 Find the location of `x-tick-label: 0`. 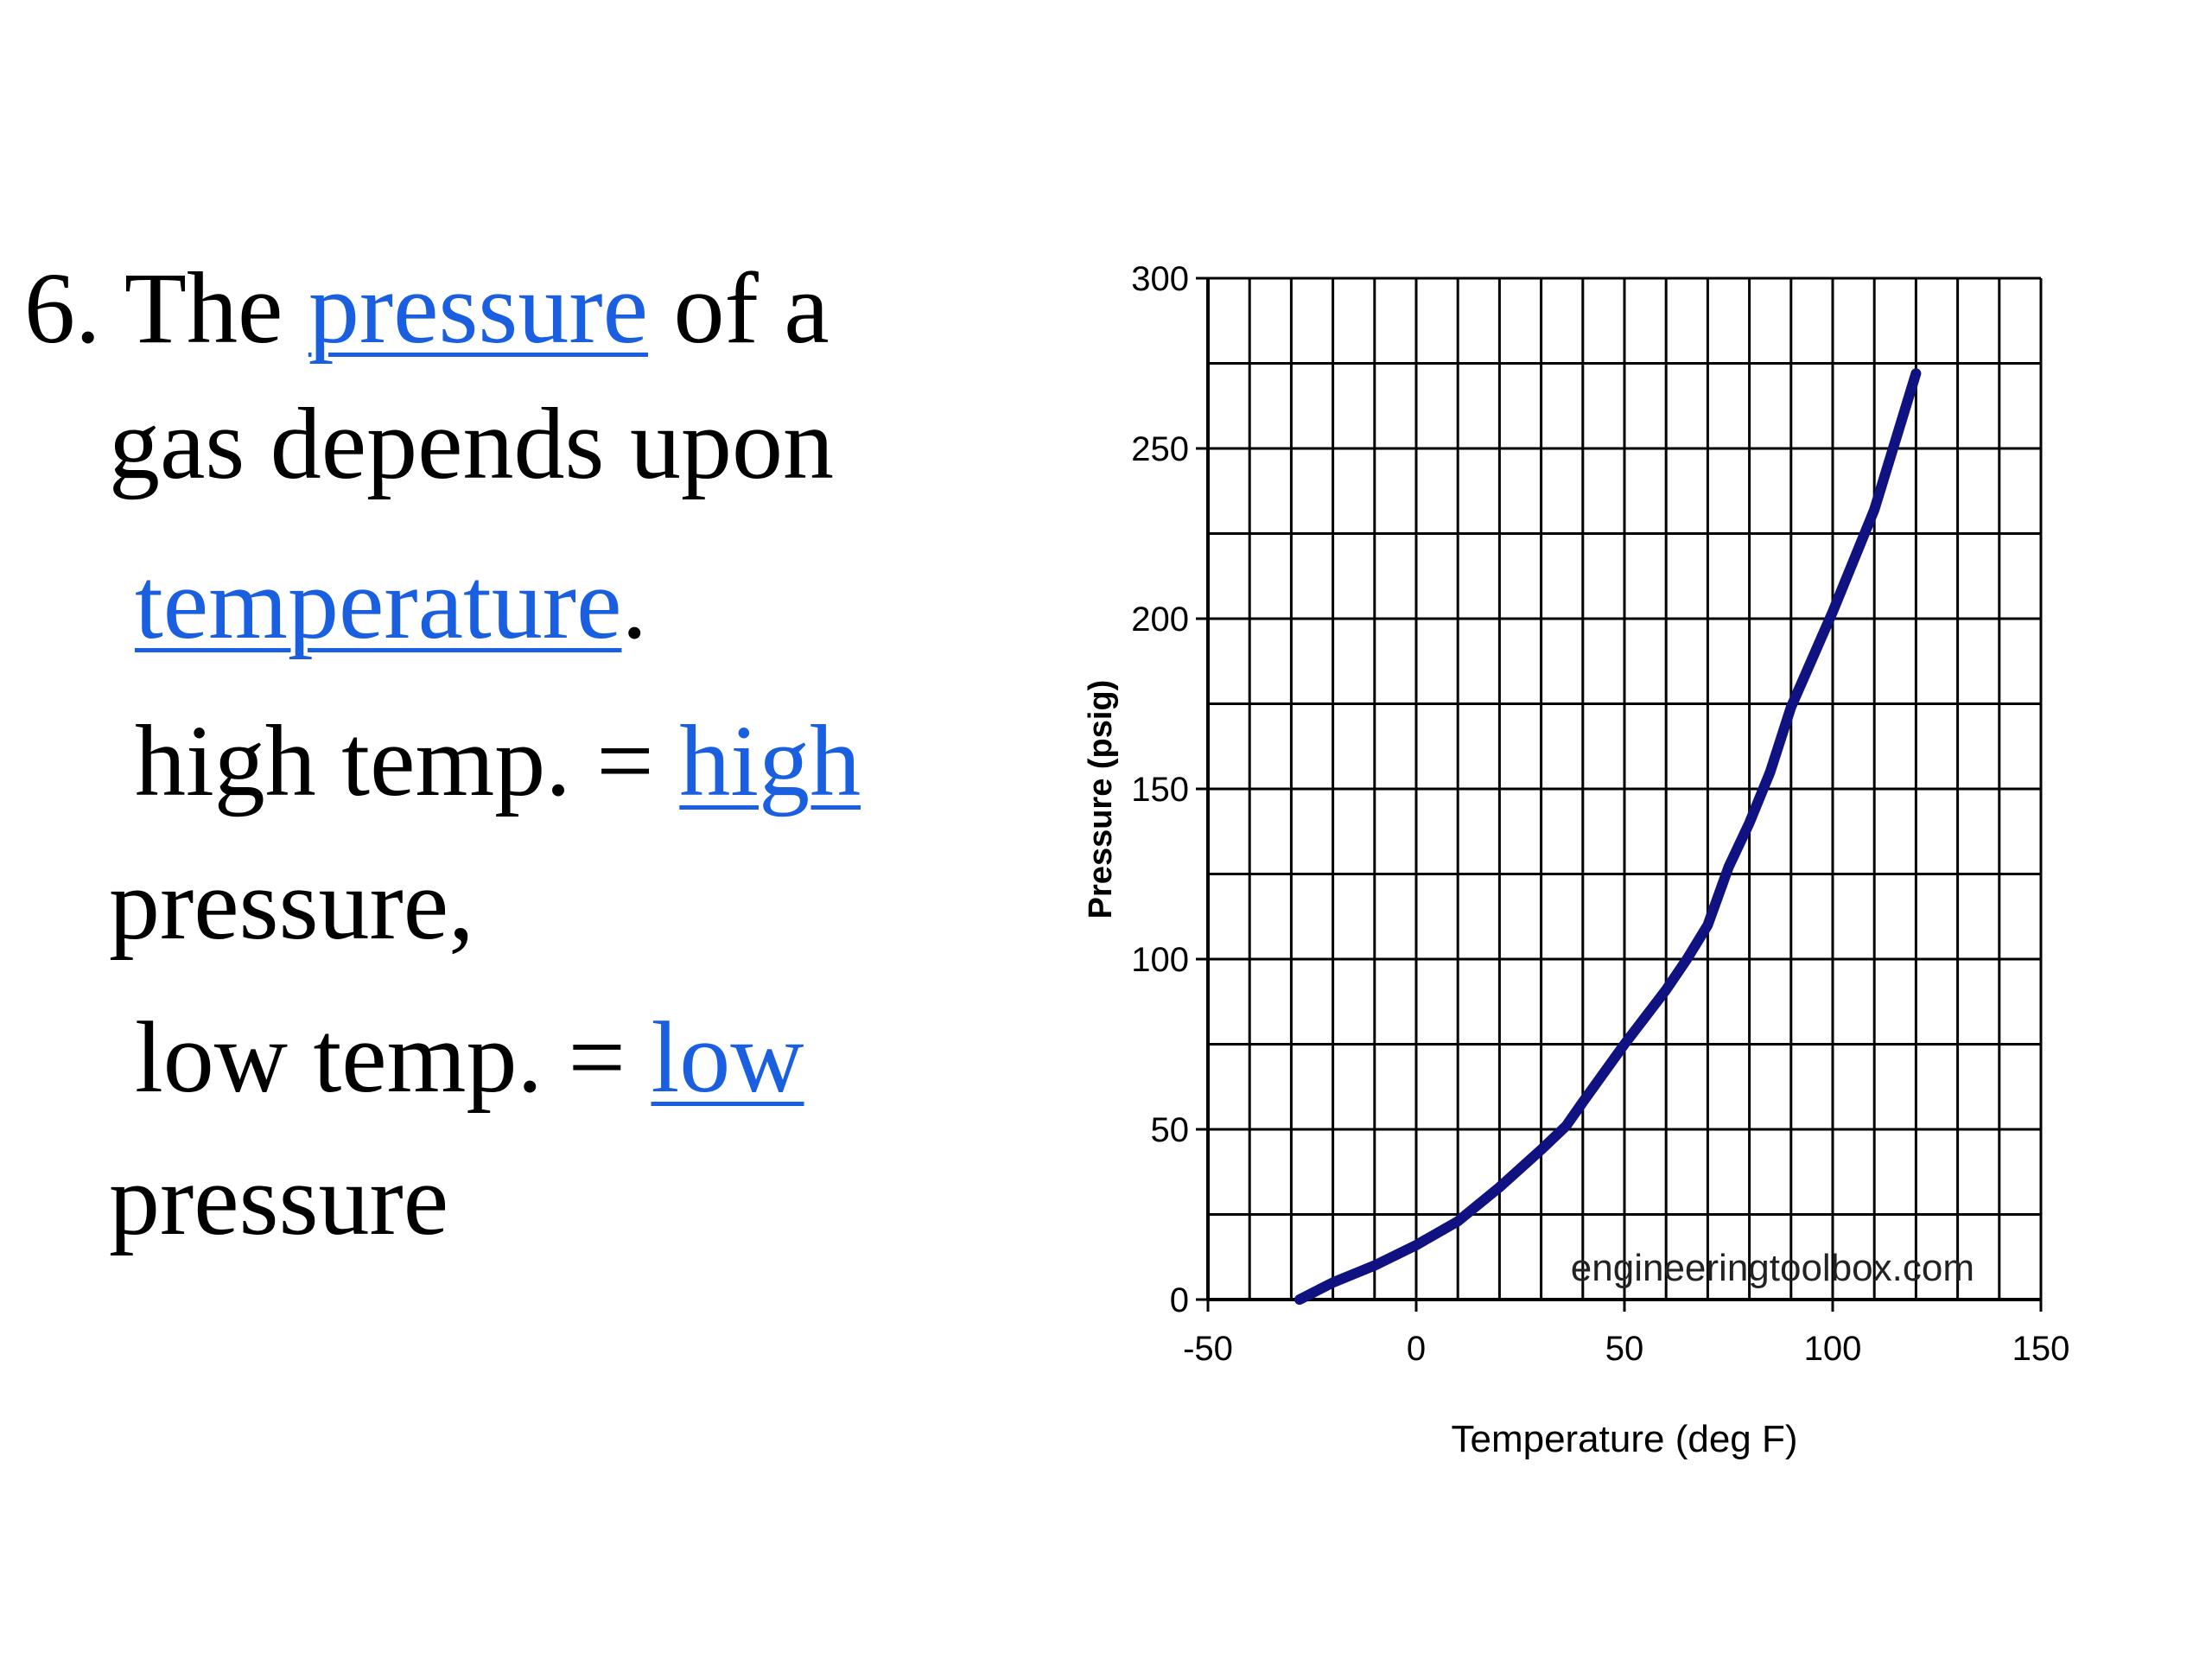

x-tick-label: 0 is located at coordinates (1416, 1349).